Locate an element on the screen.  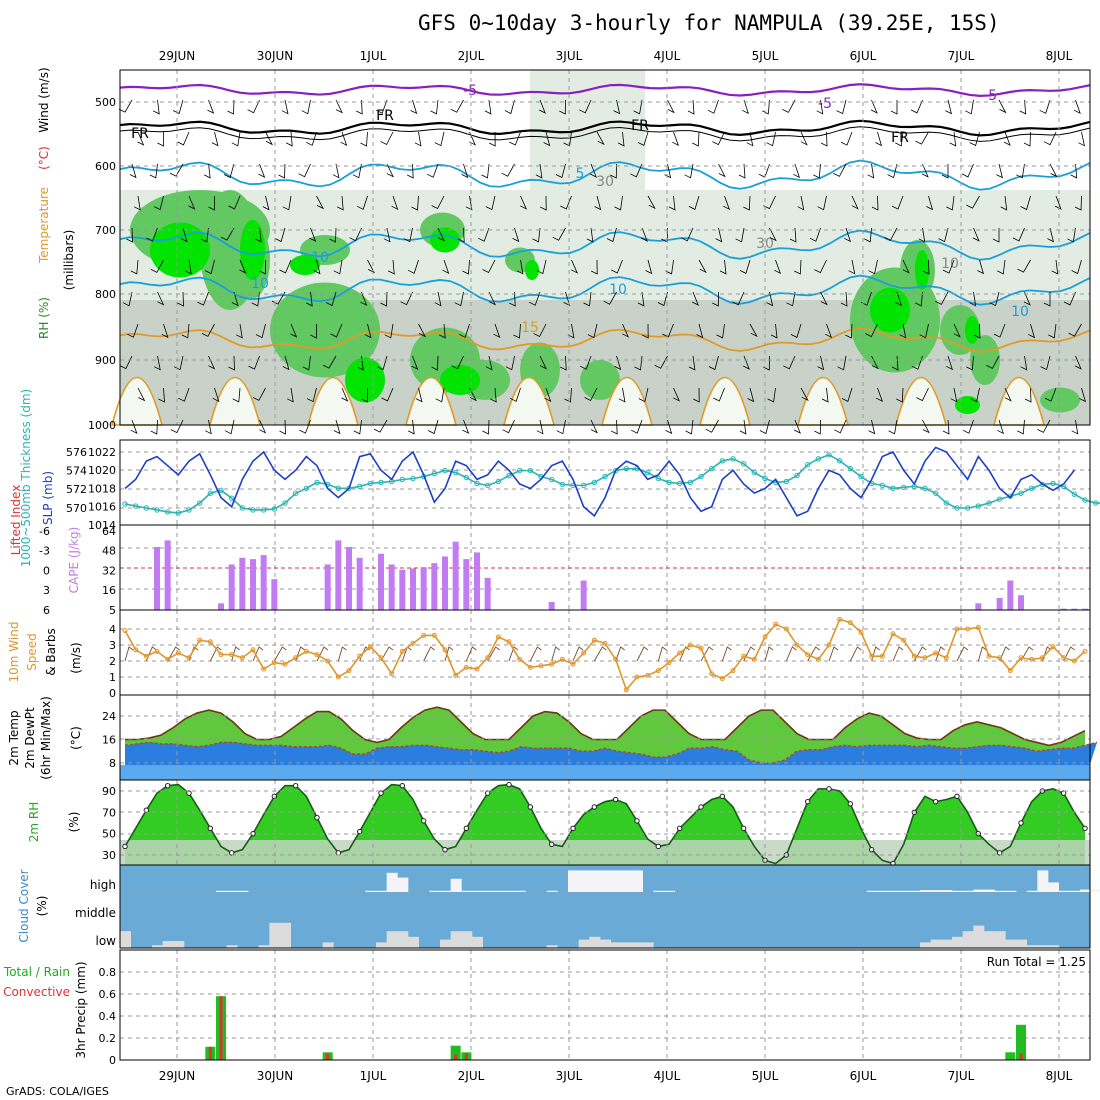
precip-convective-bar is located at coordinates (210, 1053).